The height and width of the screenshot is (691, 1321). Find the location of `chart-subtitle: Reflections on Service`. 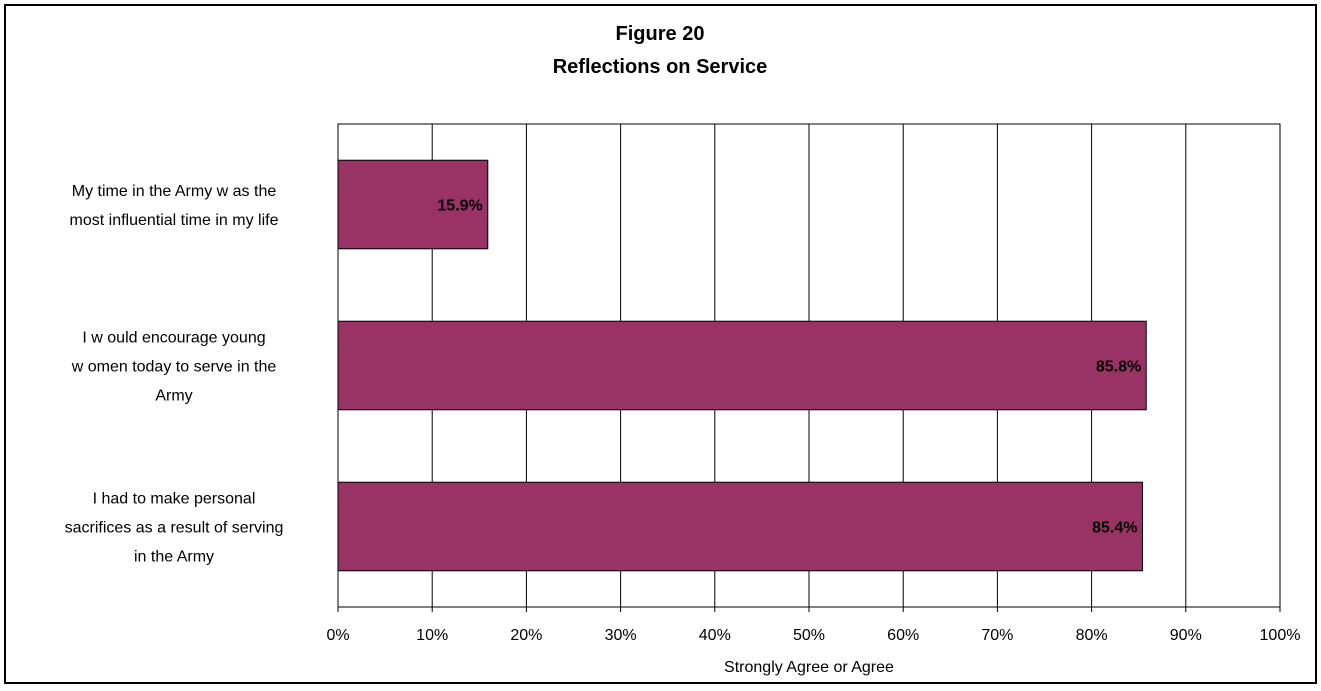

chart-subtitle: Reflections on Service is located at coordinates (660, 67).